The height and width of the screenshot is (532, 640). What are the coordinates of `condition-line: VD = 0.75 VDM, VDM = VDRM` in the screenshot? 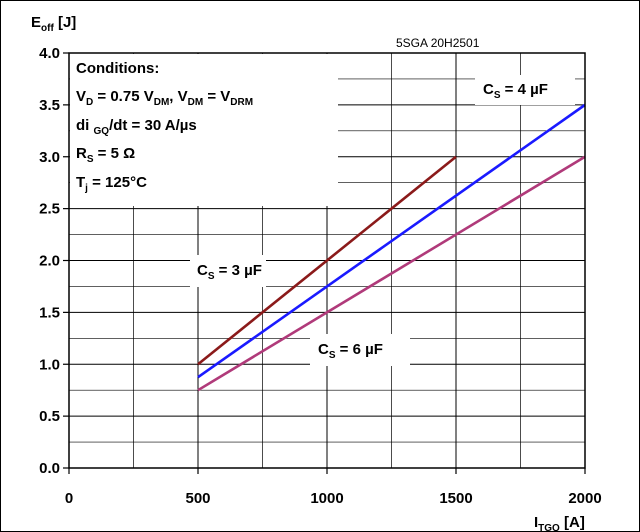 It's located at (164, 98).